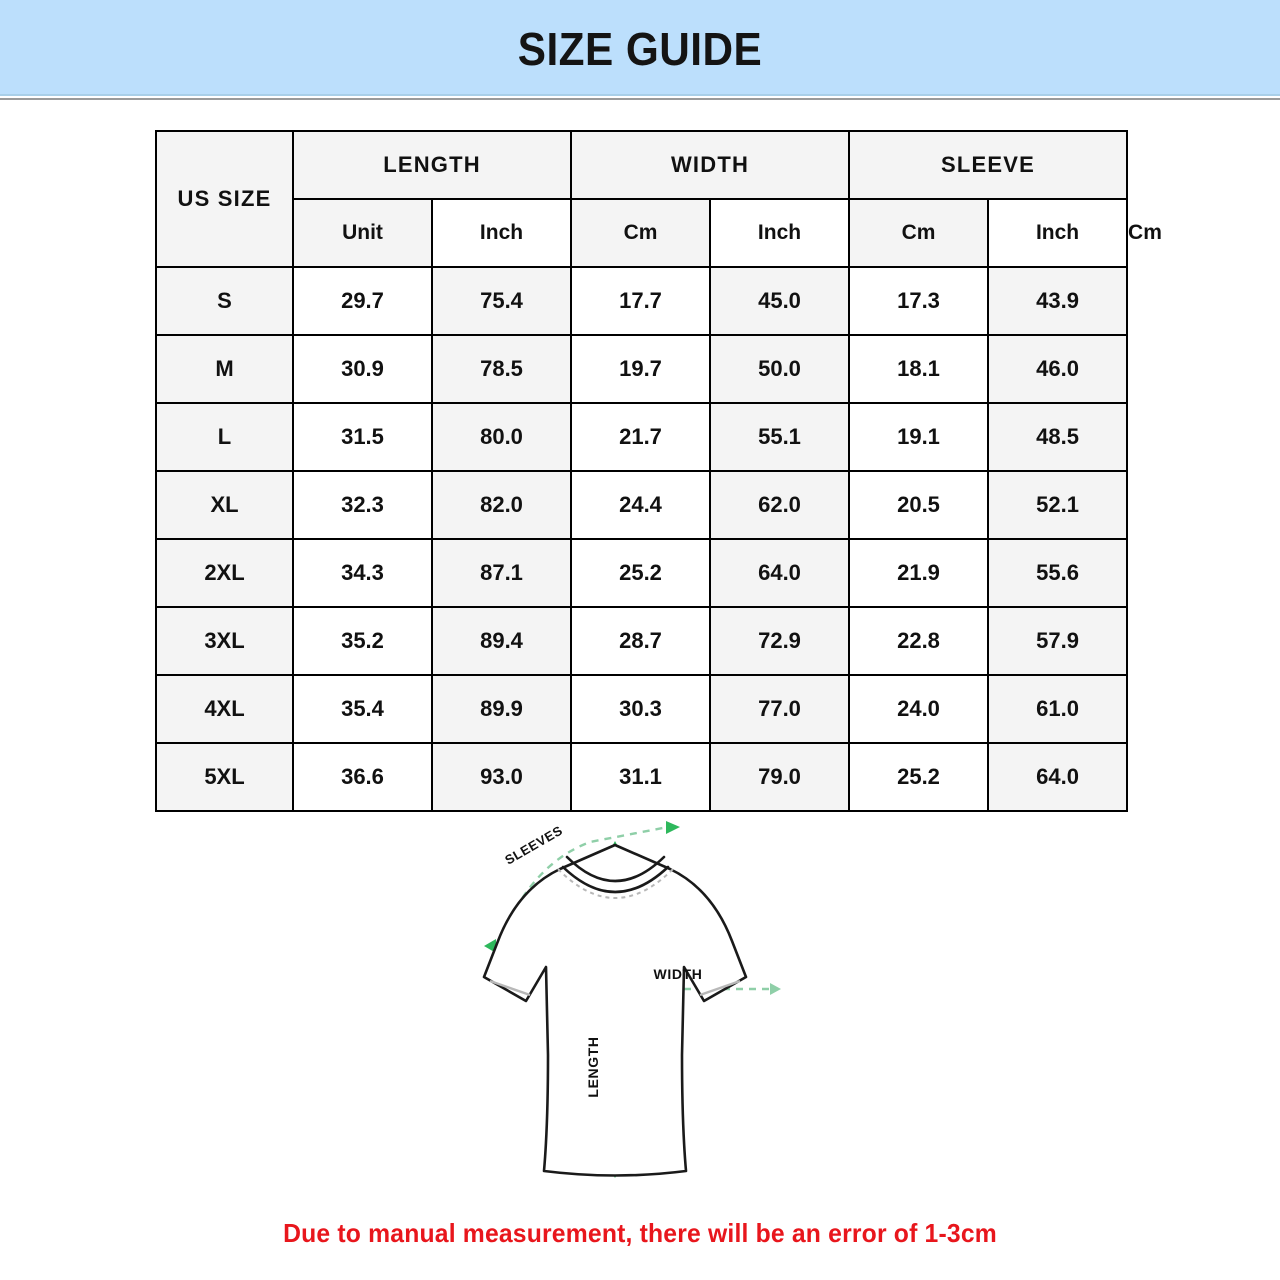 The width and height of the screenshot is (1280, 1280). I want to click on cell-sleeve-cm: 61.0, so click(1058, 709).